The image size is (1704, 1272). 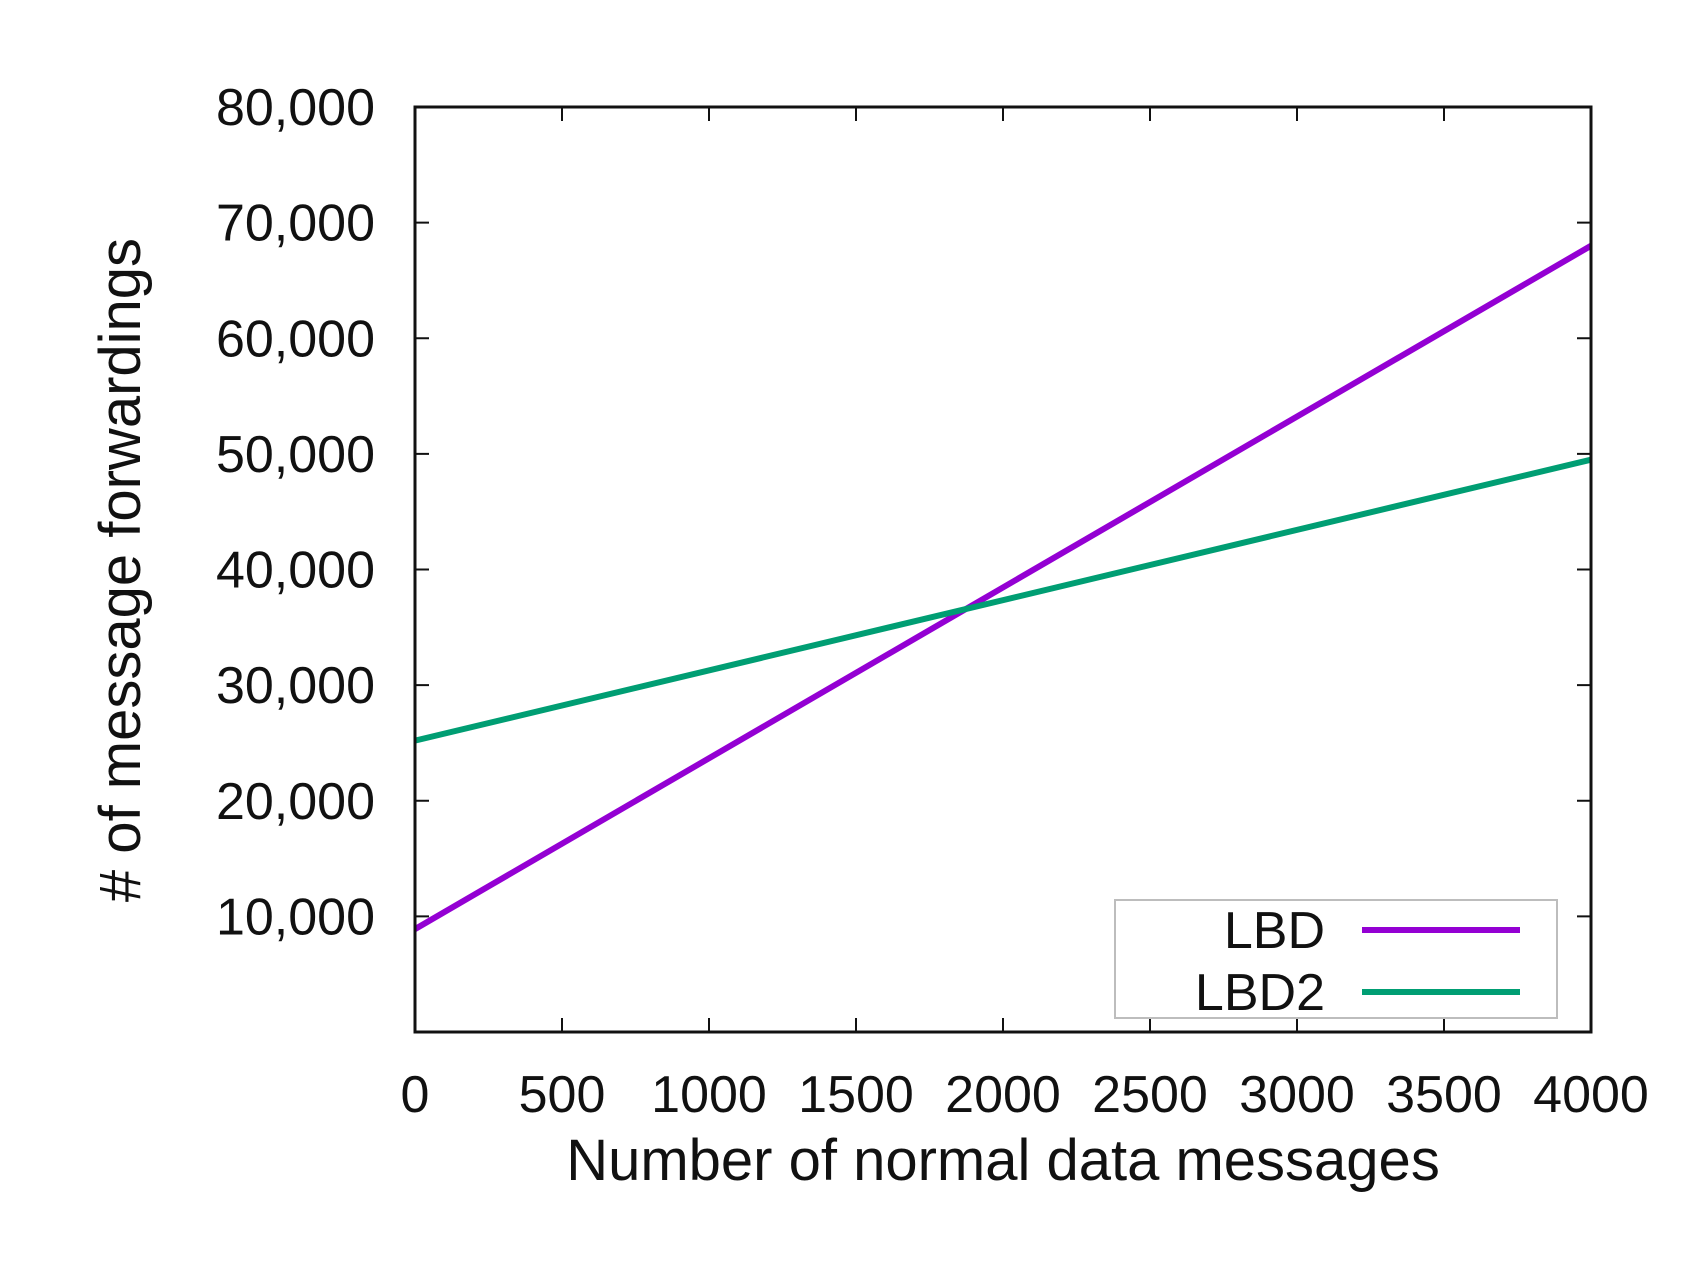 I want to click on x-tick-label: 0, so click(x=415, y=1095).